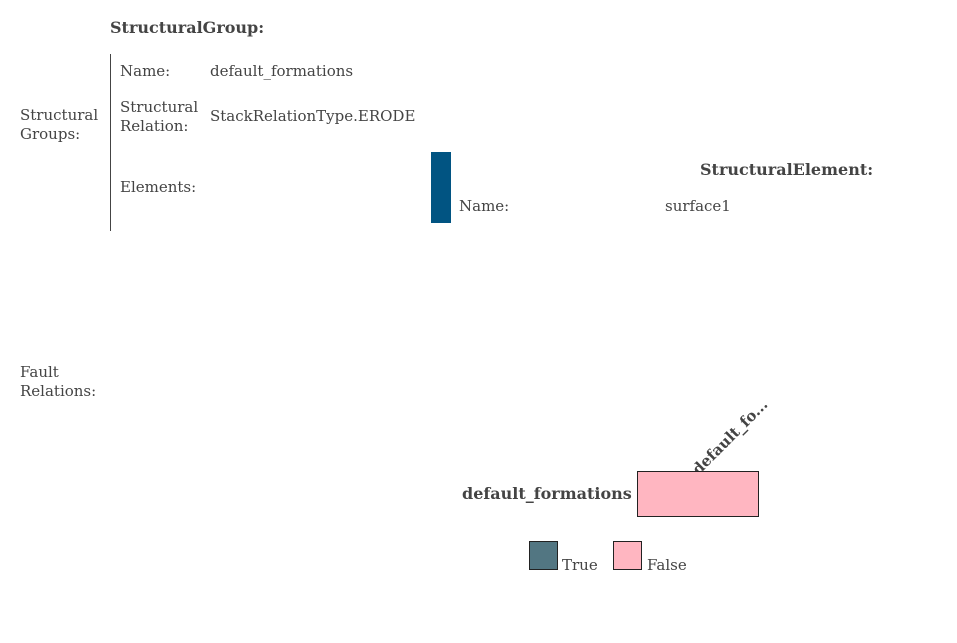  What do you see at coordinates (282, 71) in the screenshot?
I see `group-name-value: default_formations` at bounding box center [282, 71].